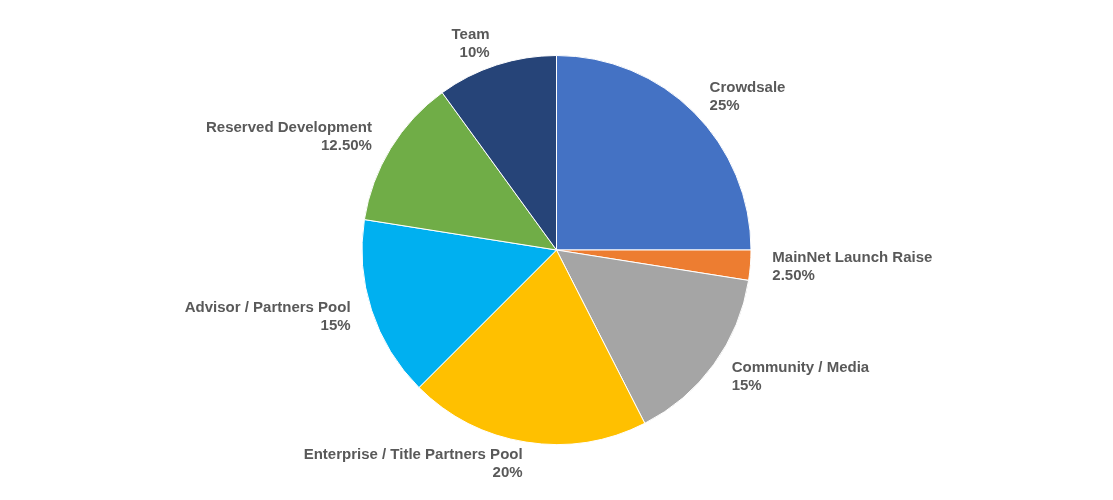 Image resolution: width=1113 pixels, height=500 pixels. What do you see at coordinates (470, 34) in the screenshot?
I see `slice-label: Team` at bounding box center [470, 34].